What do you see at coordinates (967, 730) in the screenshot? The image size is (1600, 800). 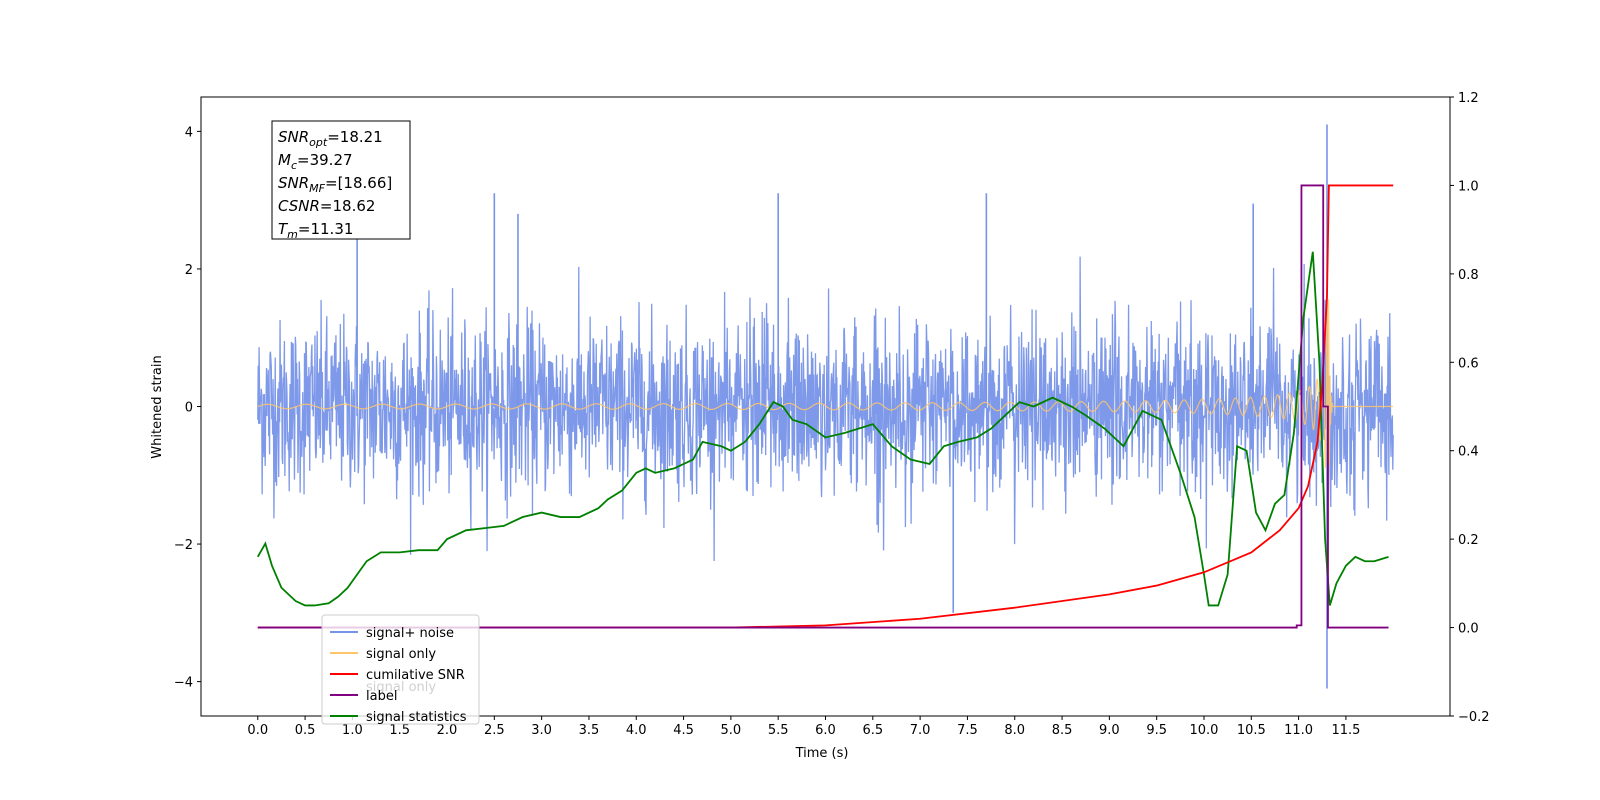 I see `x-tick-label: 7.5` at bounding box center [967, 730].